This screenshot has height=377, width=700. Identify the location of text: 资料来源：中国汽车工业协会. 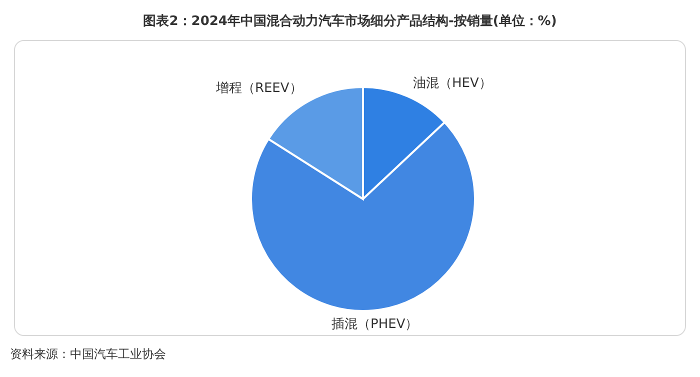
(88, 354).